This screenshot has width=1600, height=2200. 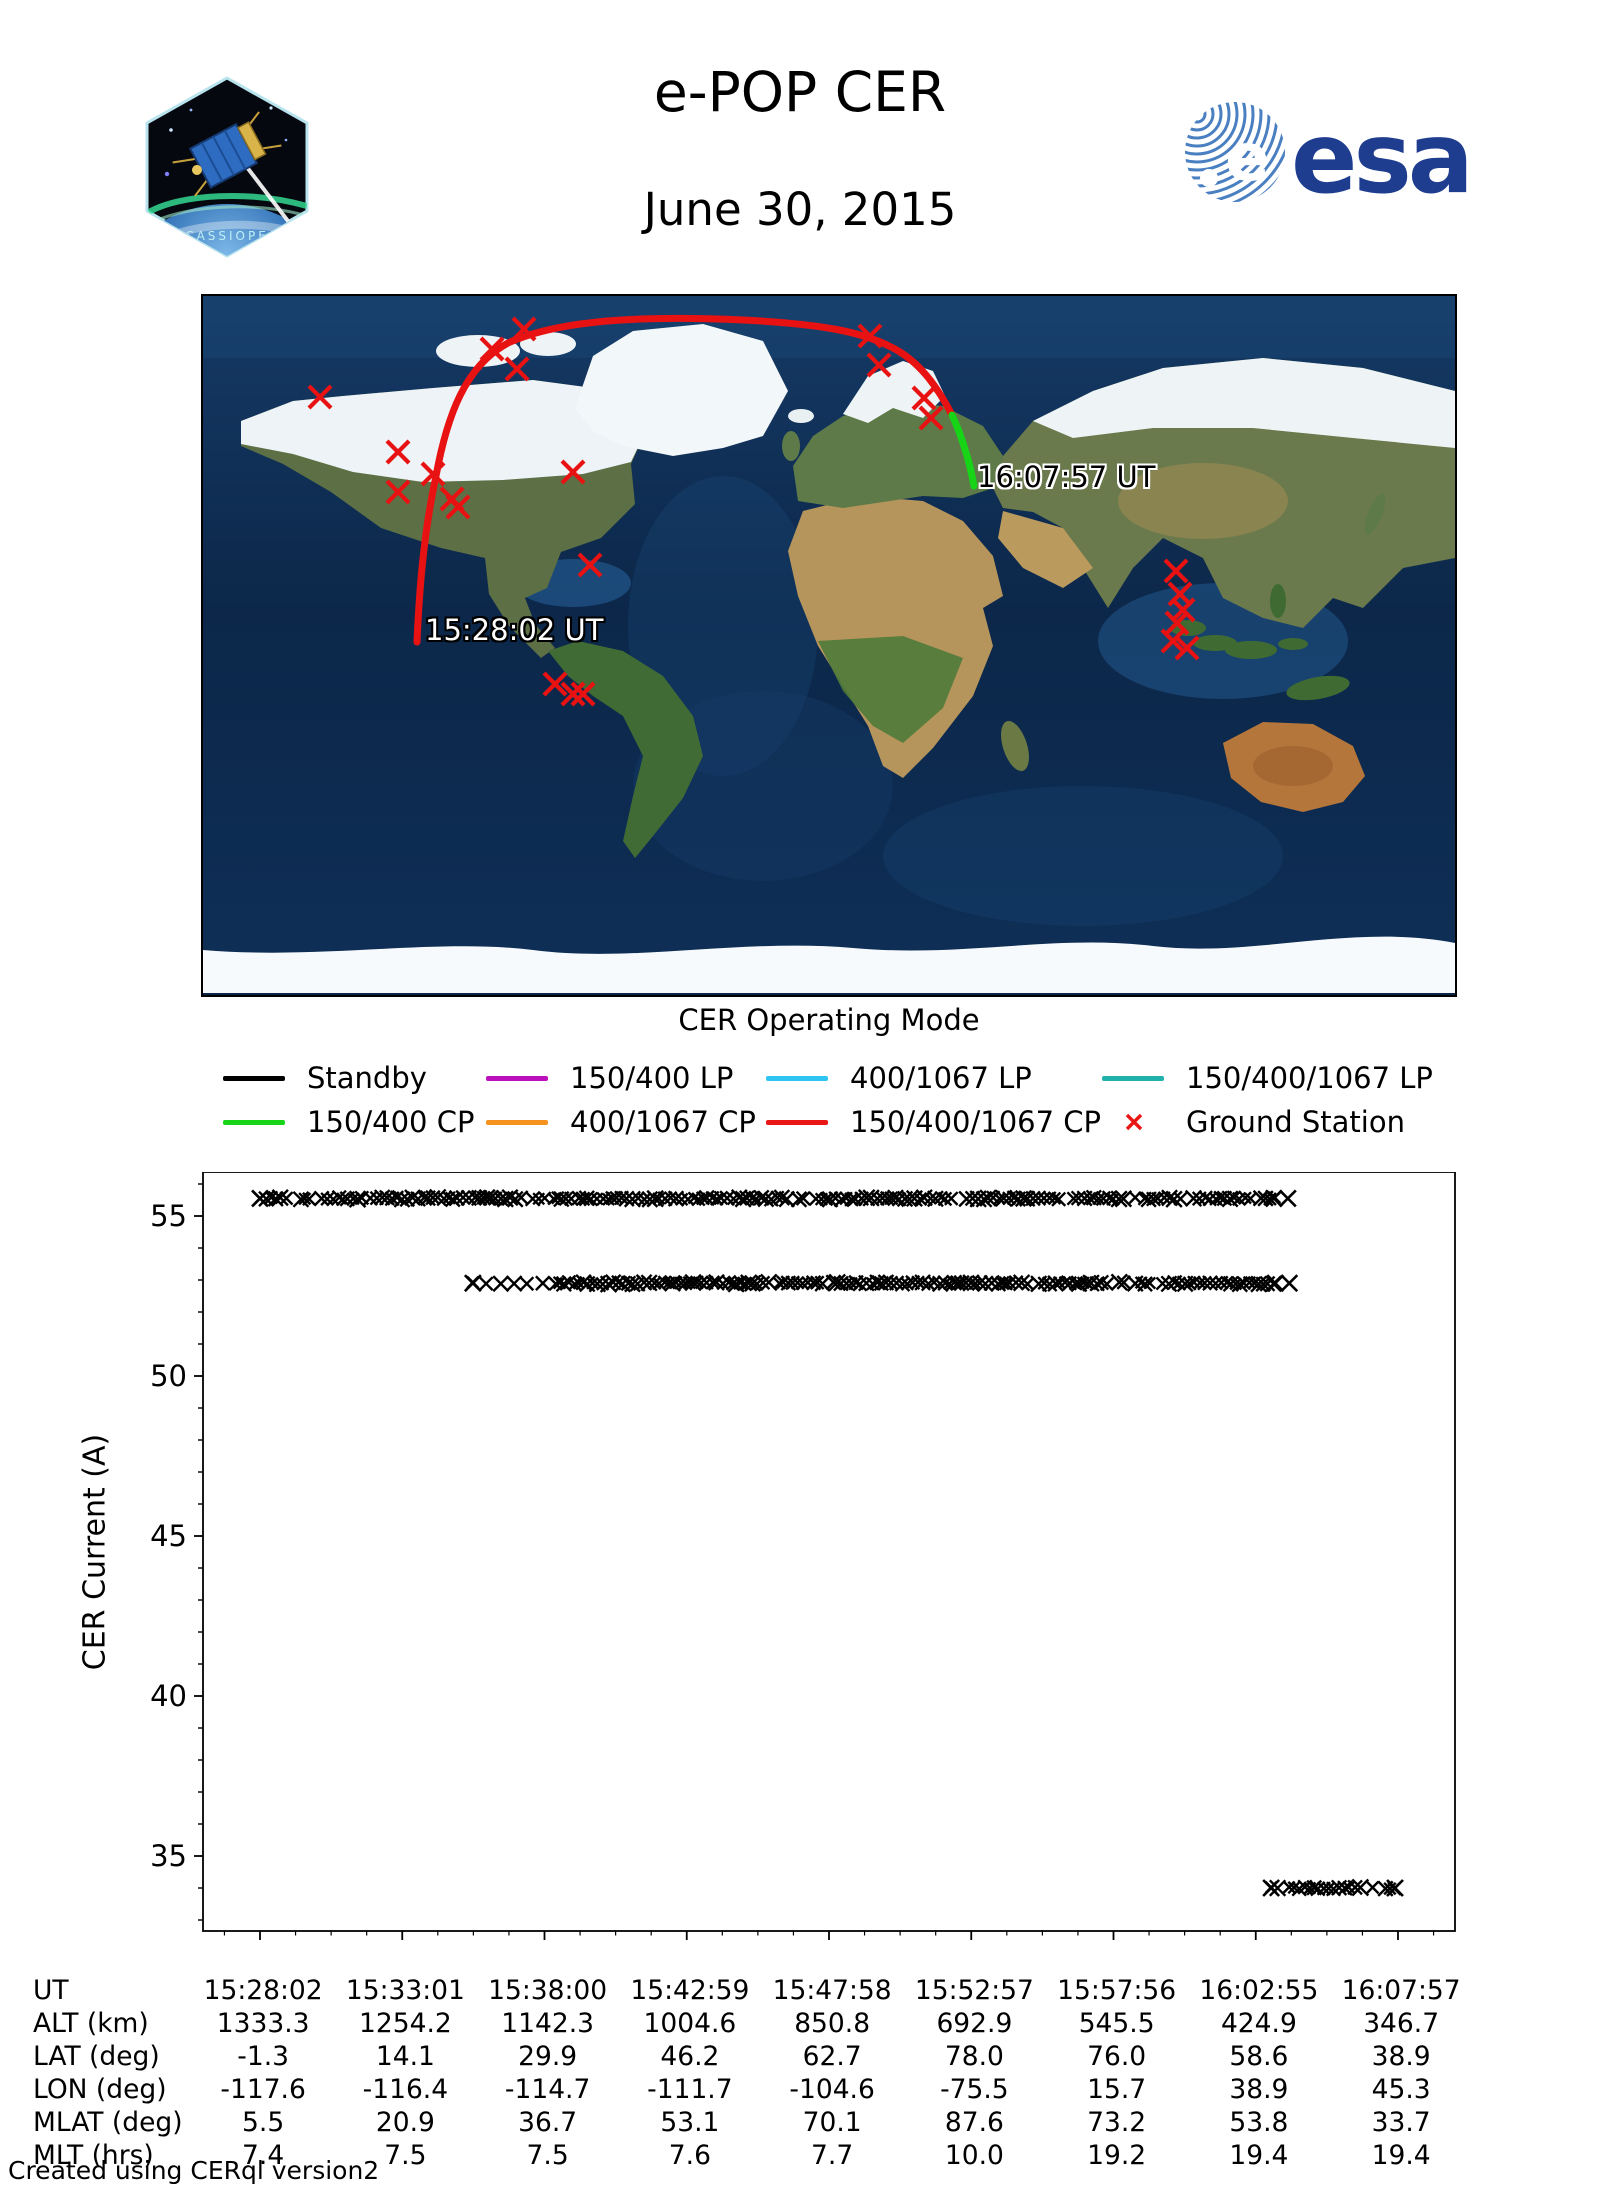 I want to click on south-america, so click(x=625, y=749).